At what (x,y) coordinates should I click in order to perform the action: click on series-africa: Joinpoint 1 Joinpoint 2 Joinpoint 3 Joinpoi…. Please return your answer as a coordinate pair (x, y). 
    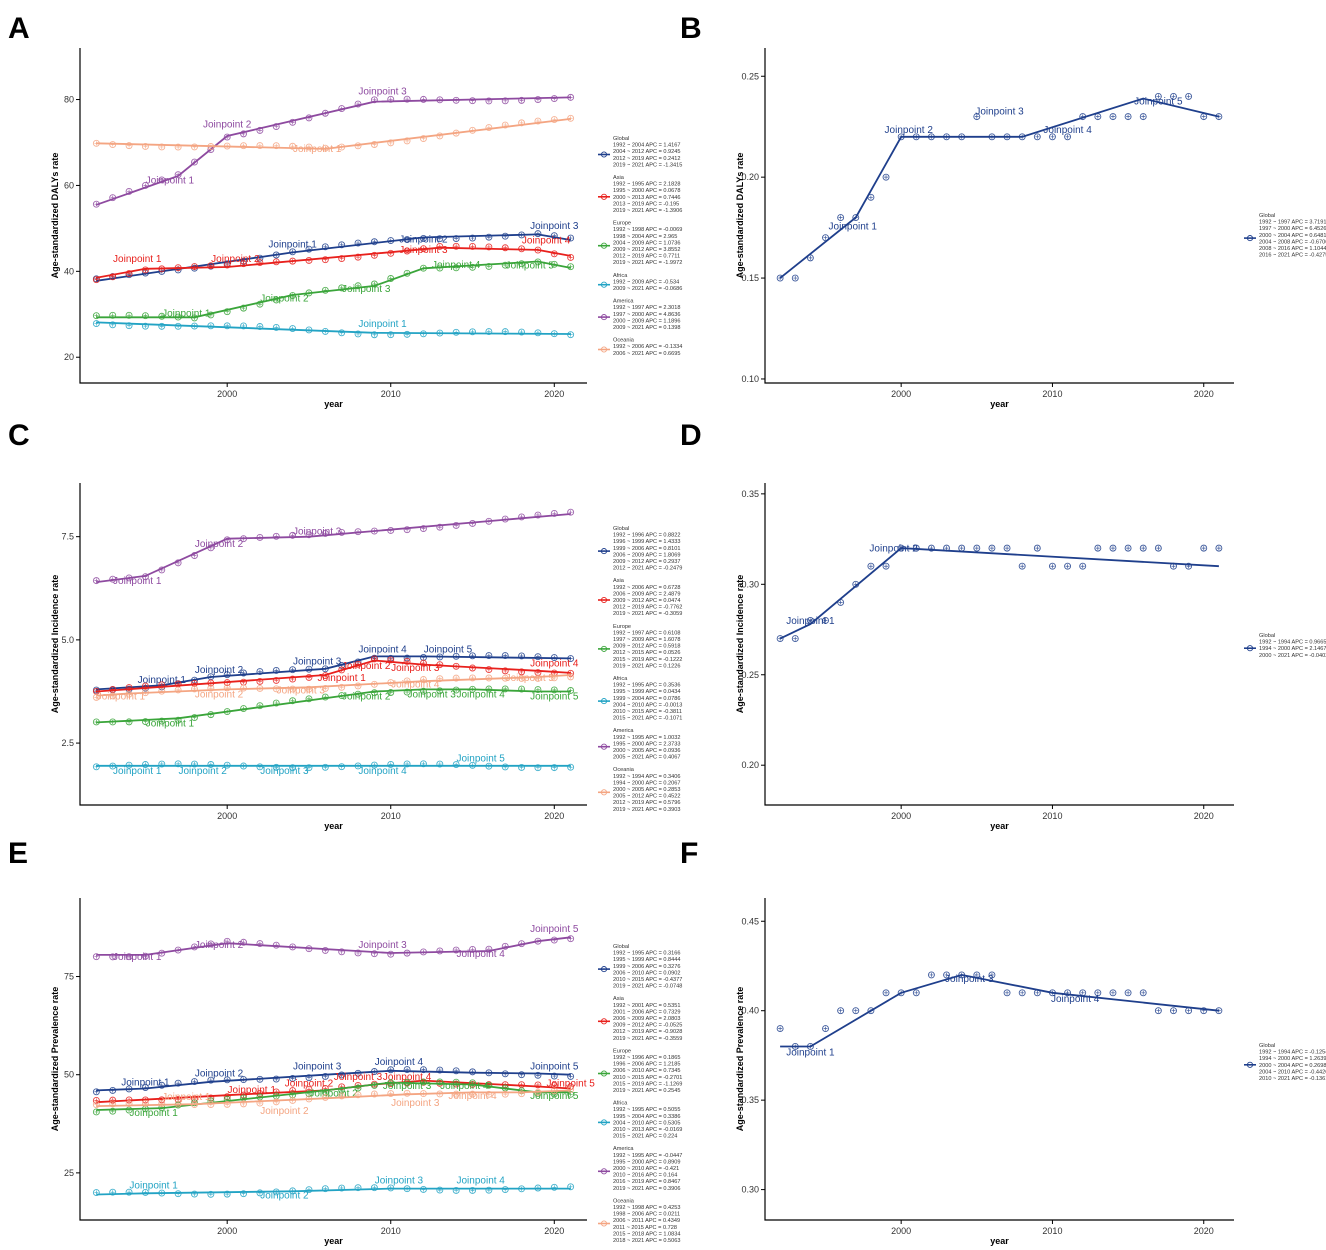
    Looking at the image, I should click on (333, 765).